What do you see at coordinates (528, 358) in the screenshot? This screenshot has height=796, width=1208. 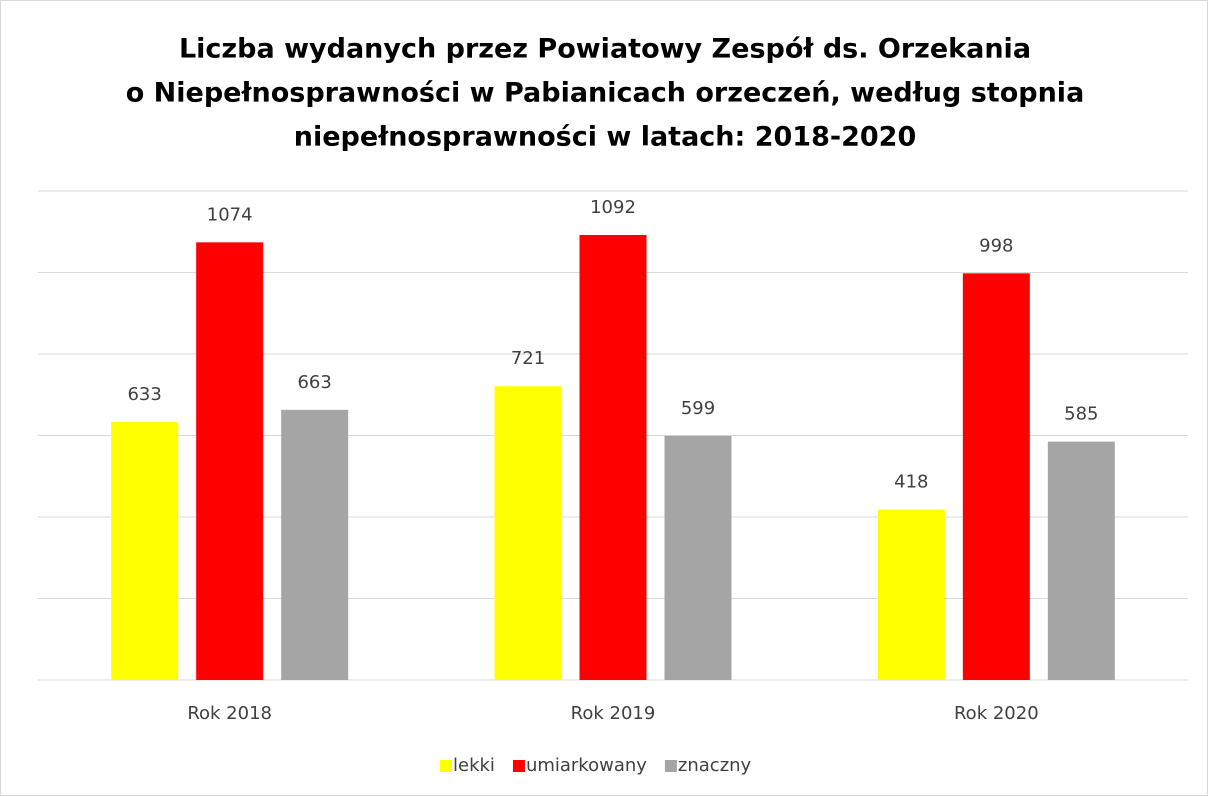 I see `value-label: 721` at bounding box center [528, 358].